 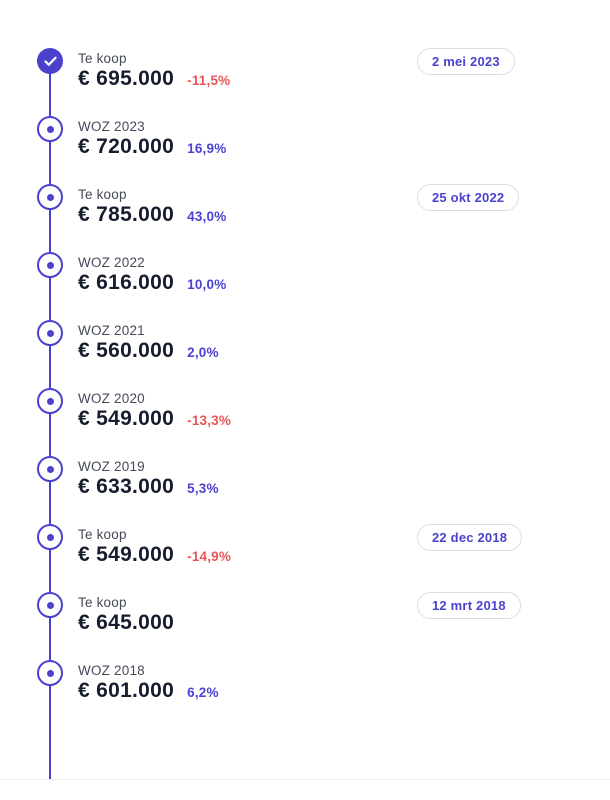 I want to click on timeline-line, so click(x=50, y=420).